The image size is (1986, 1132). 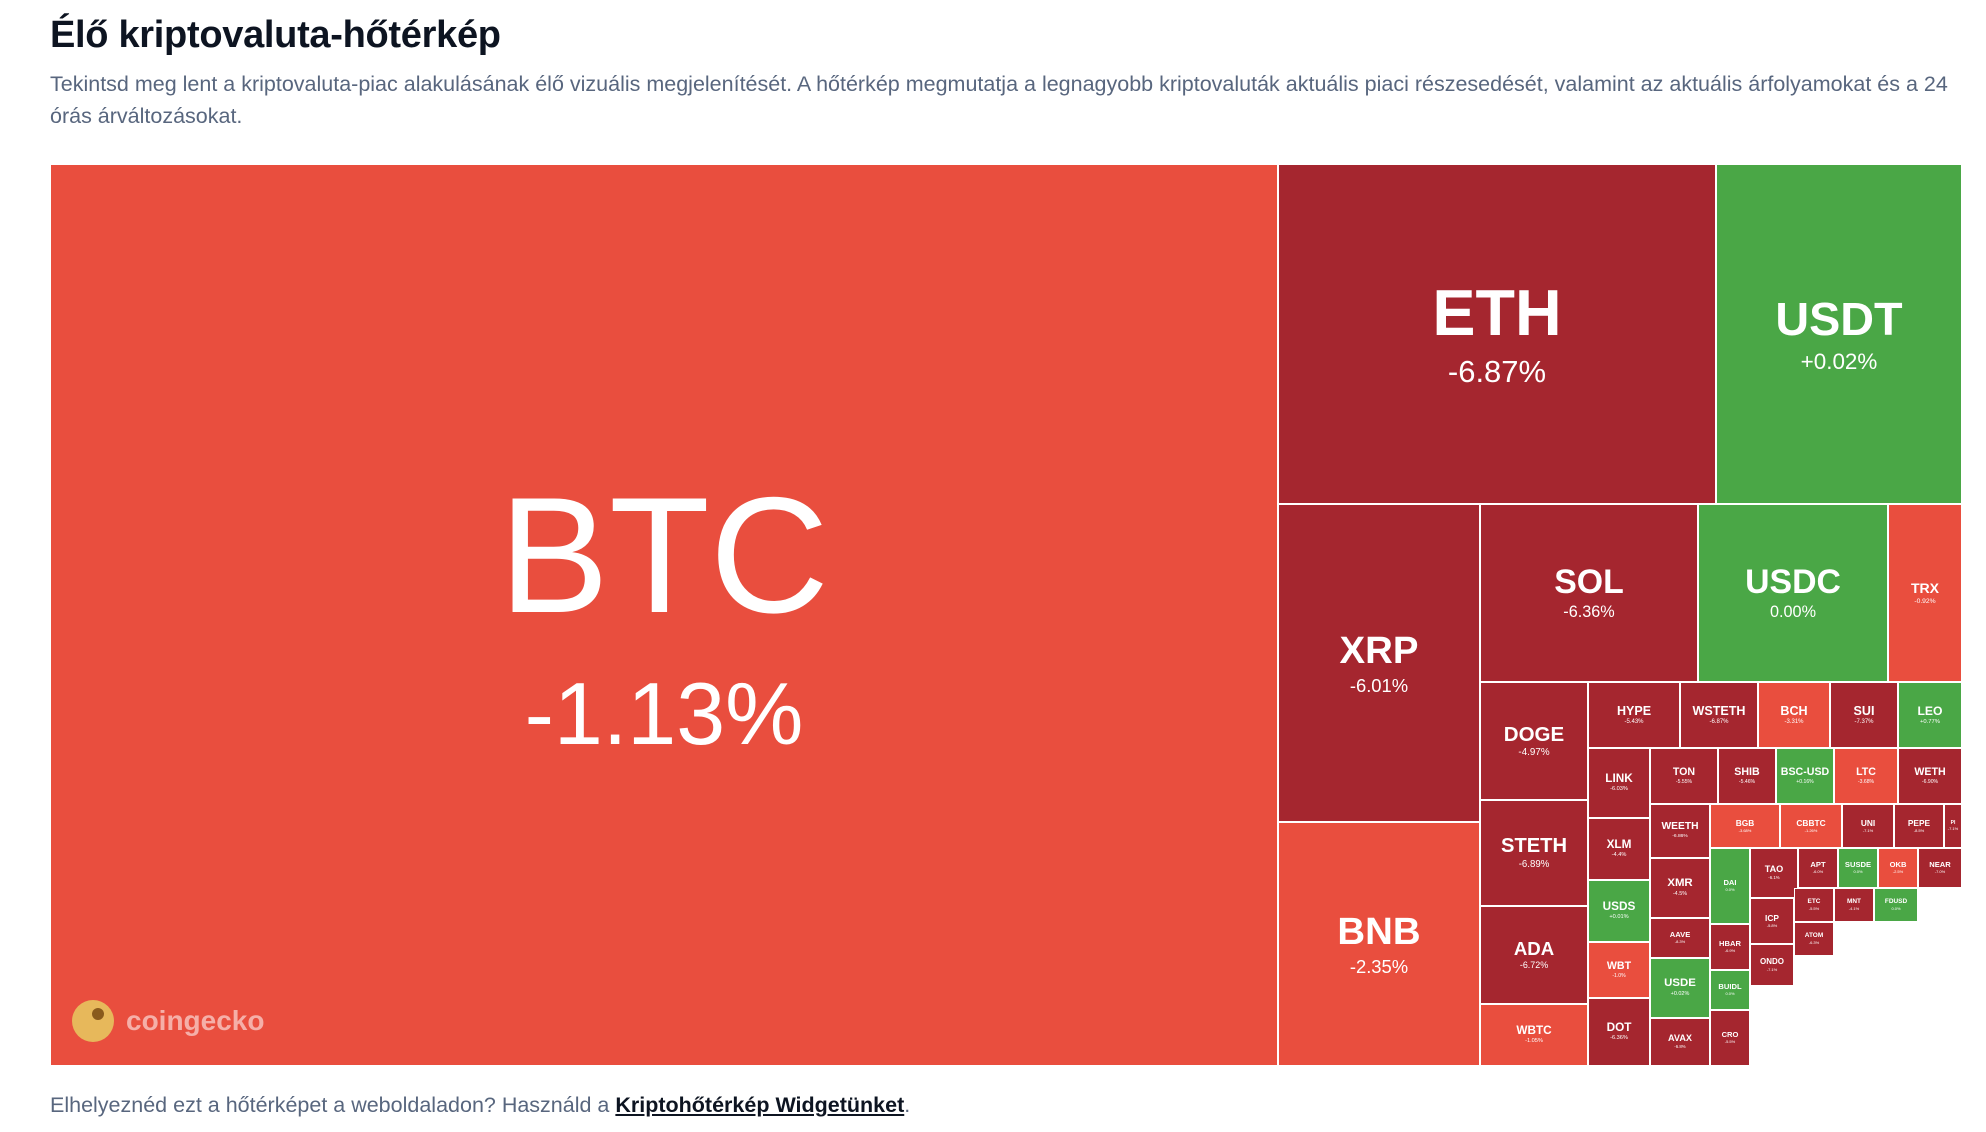 What do you see at coordinates (1898, 872) in the screenshot?
I see `tile-change: -2.5%` at bounding box center [1898, 872].